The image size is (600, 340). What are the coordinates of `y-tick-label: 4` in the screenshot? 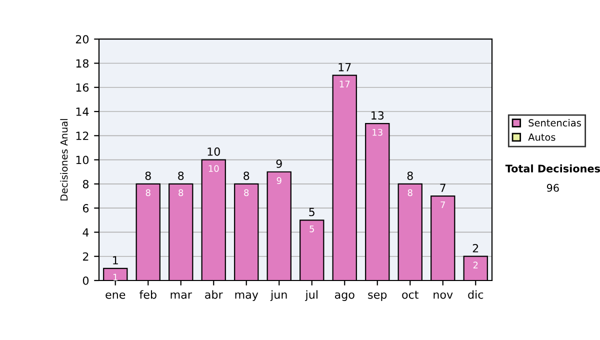 It's located at (85, 232).